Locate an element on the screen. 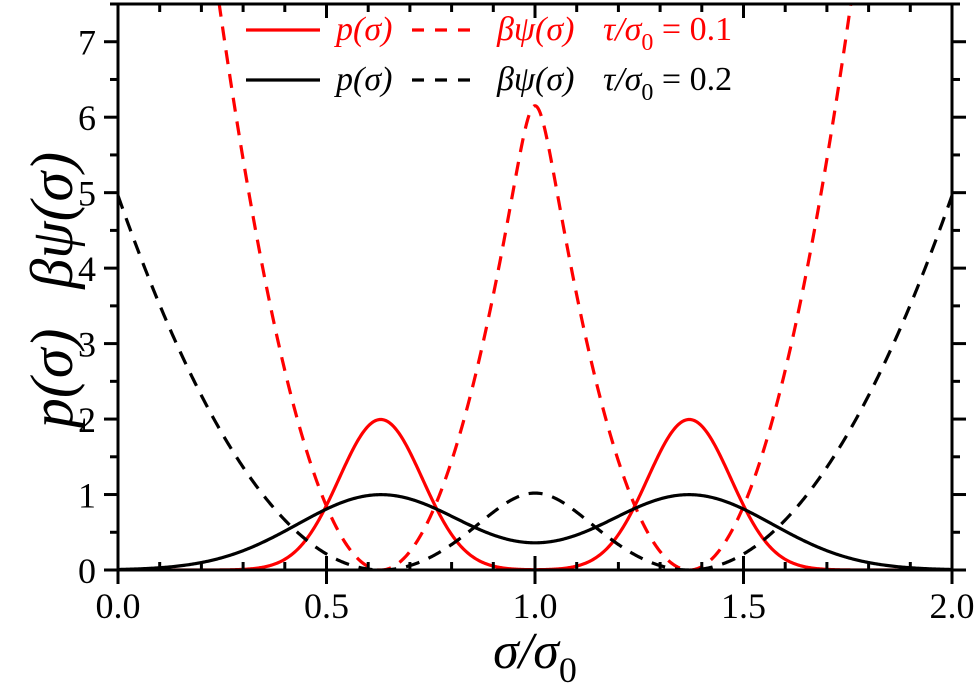 Image resolution: width=980 pixels, height=698 pixels. legend-tau-label: τ/σ0 = 0.2 is located at coordinates (667, 83).